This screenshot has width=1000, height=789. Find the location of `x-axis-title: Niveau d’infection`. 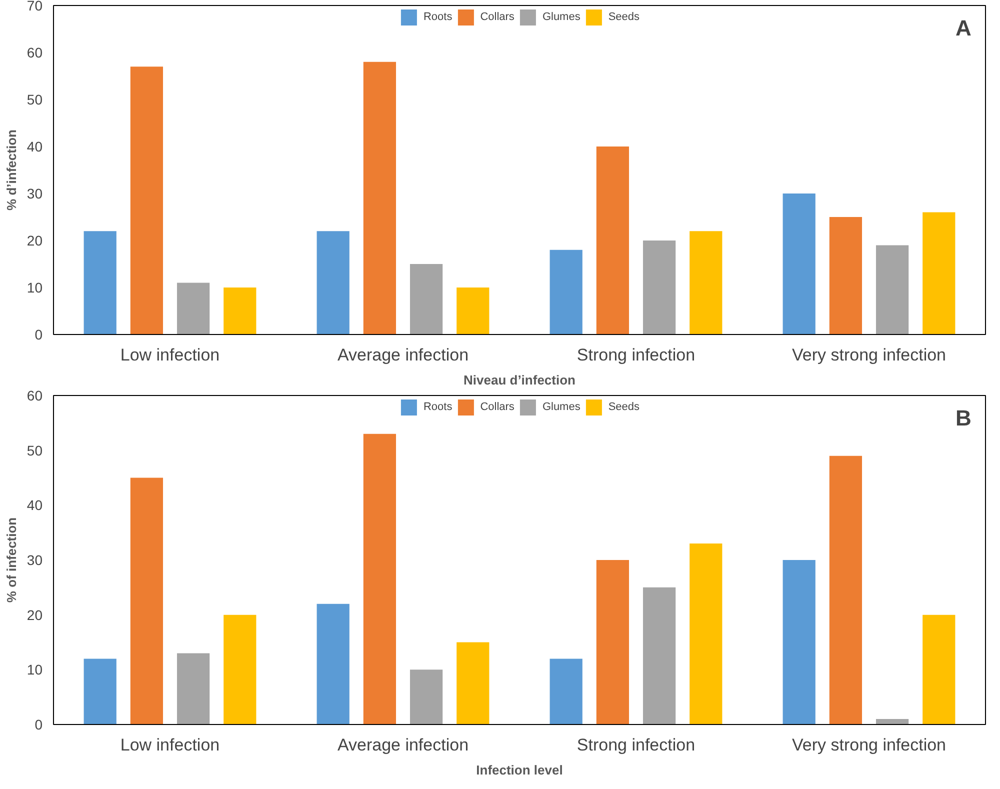

x-axis-title: Niveau d’infection is located at coordinates (520, 380).